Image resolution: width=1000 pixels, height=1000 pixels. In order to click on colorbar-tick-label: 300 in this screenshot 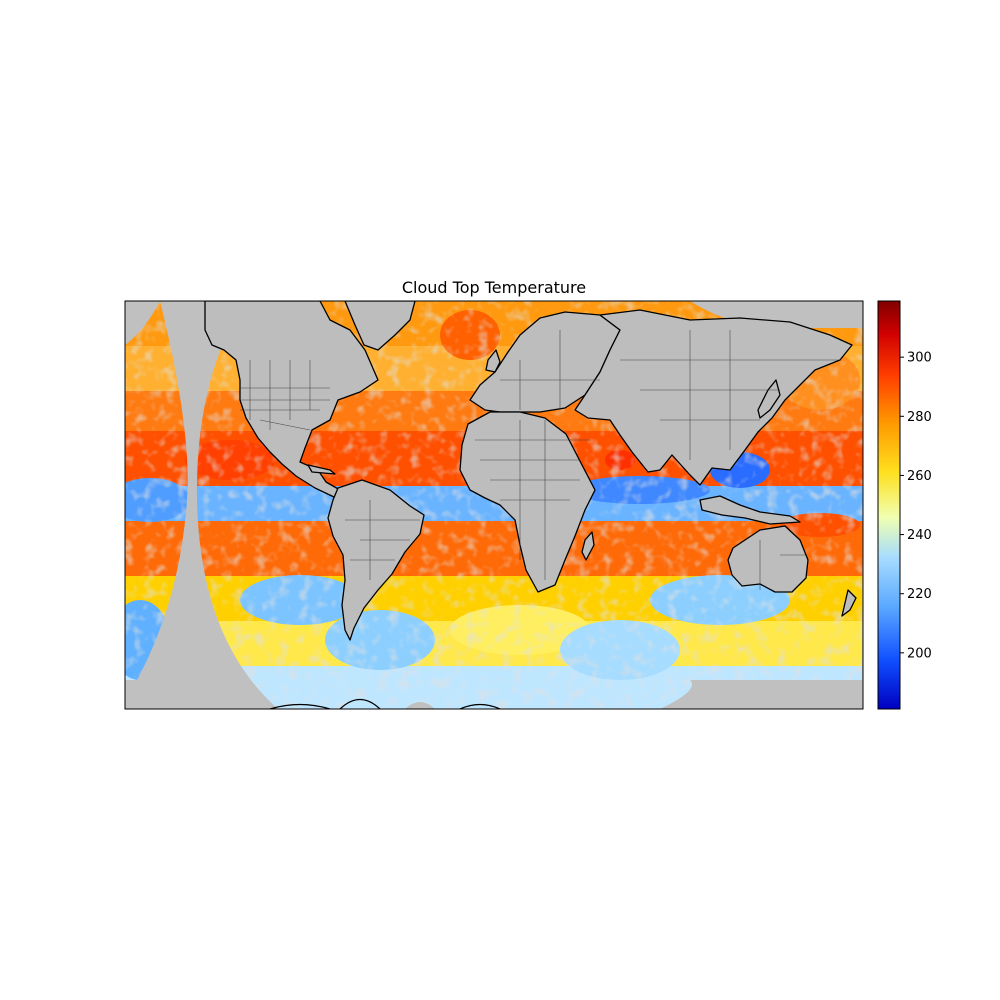, I will do `click(919, 358)`.